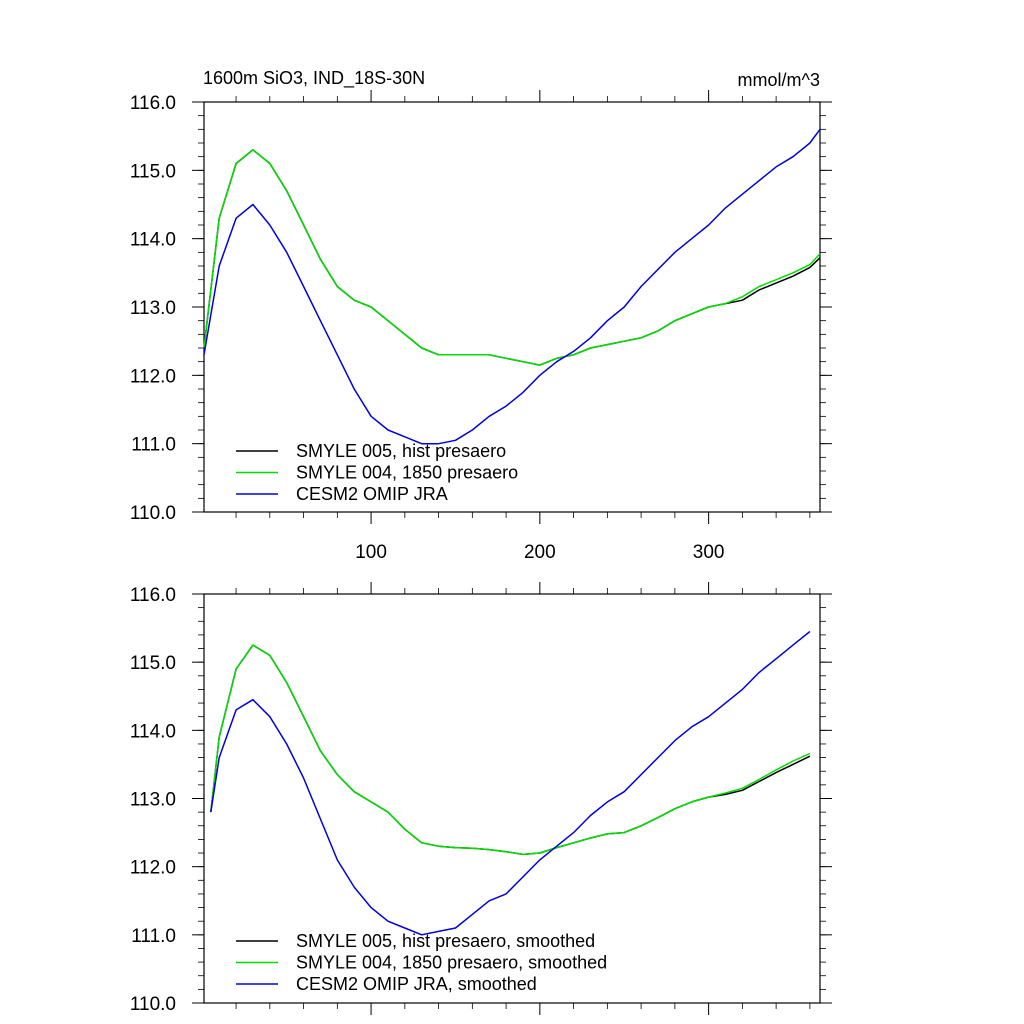 The width and height of the screenshot is (1024, 1024). Describe the element at coordinates (779, 80) in the screenshot. I see `units-label: mmol/m^3` at that location.